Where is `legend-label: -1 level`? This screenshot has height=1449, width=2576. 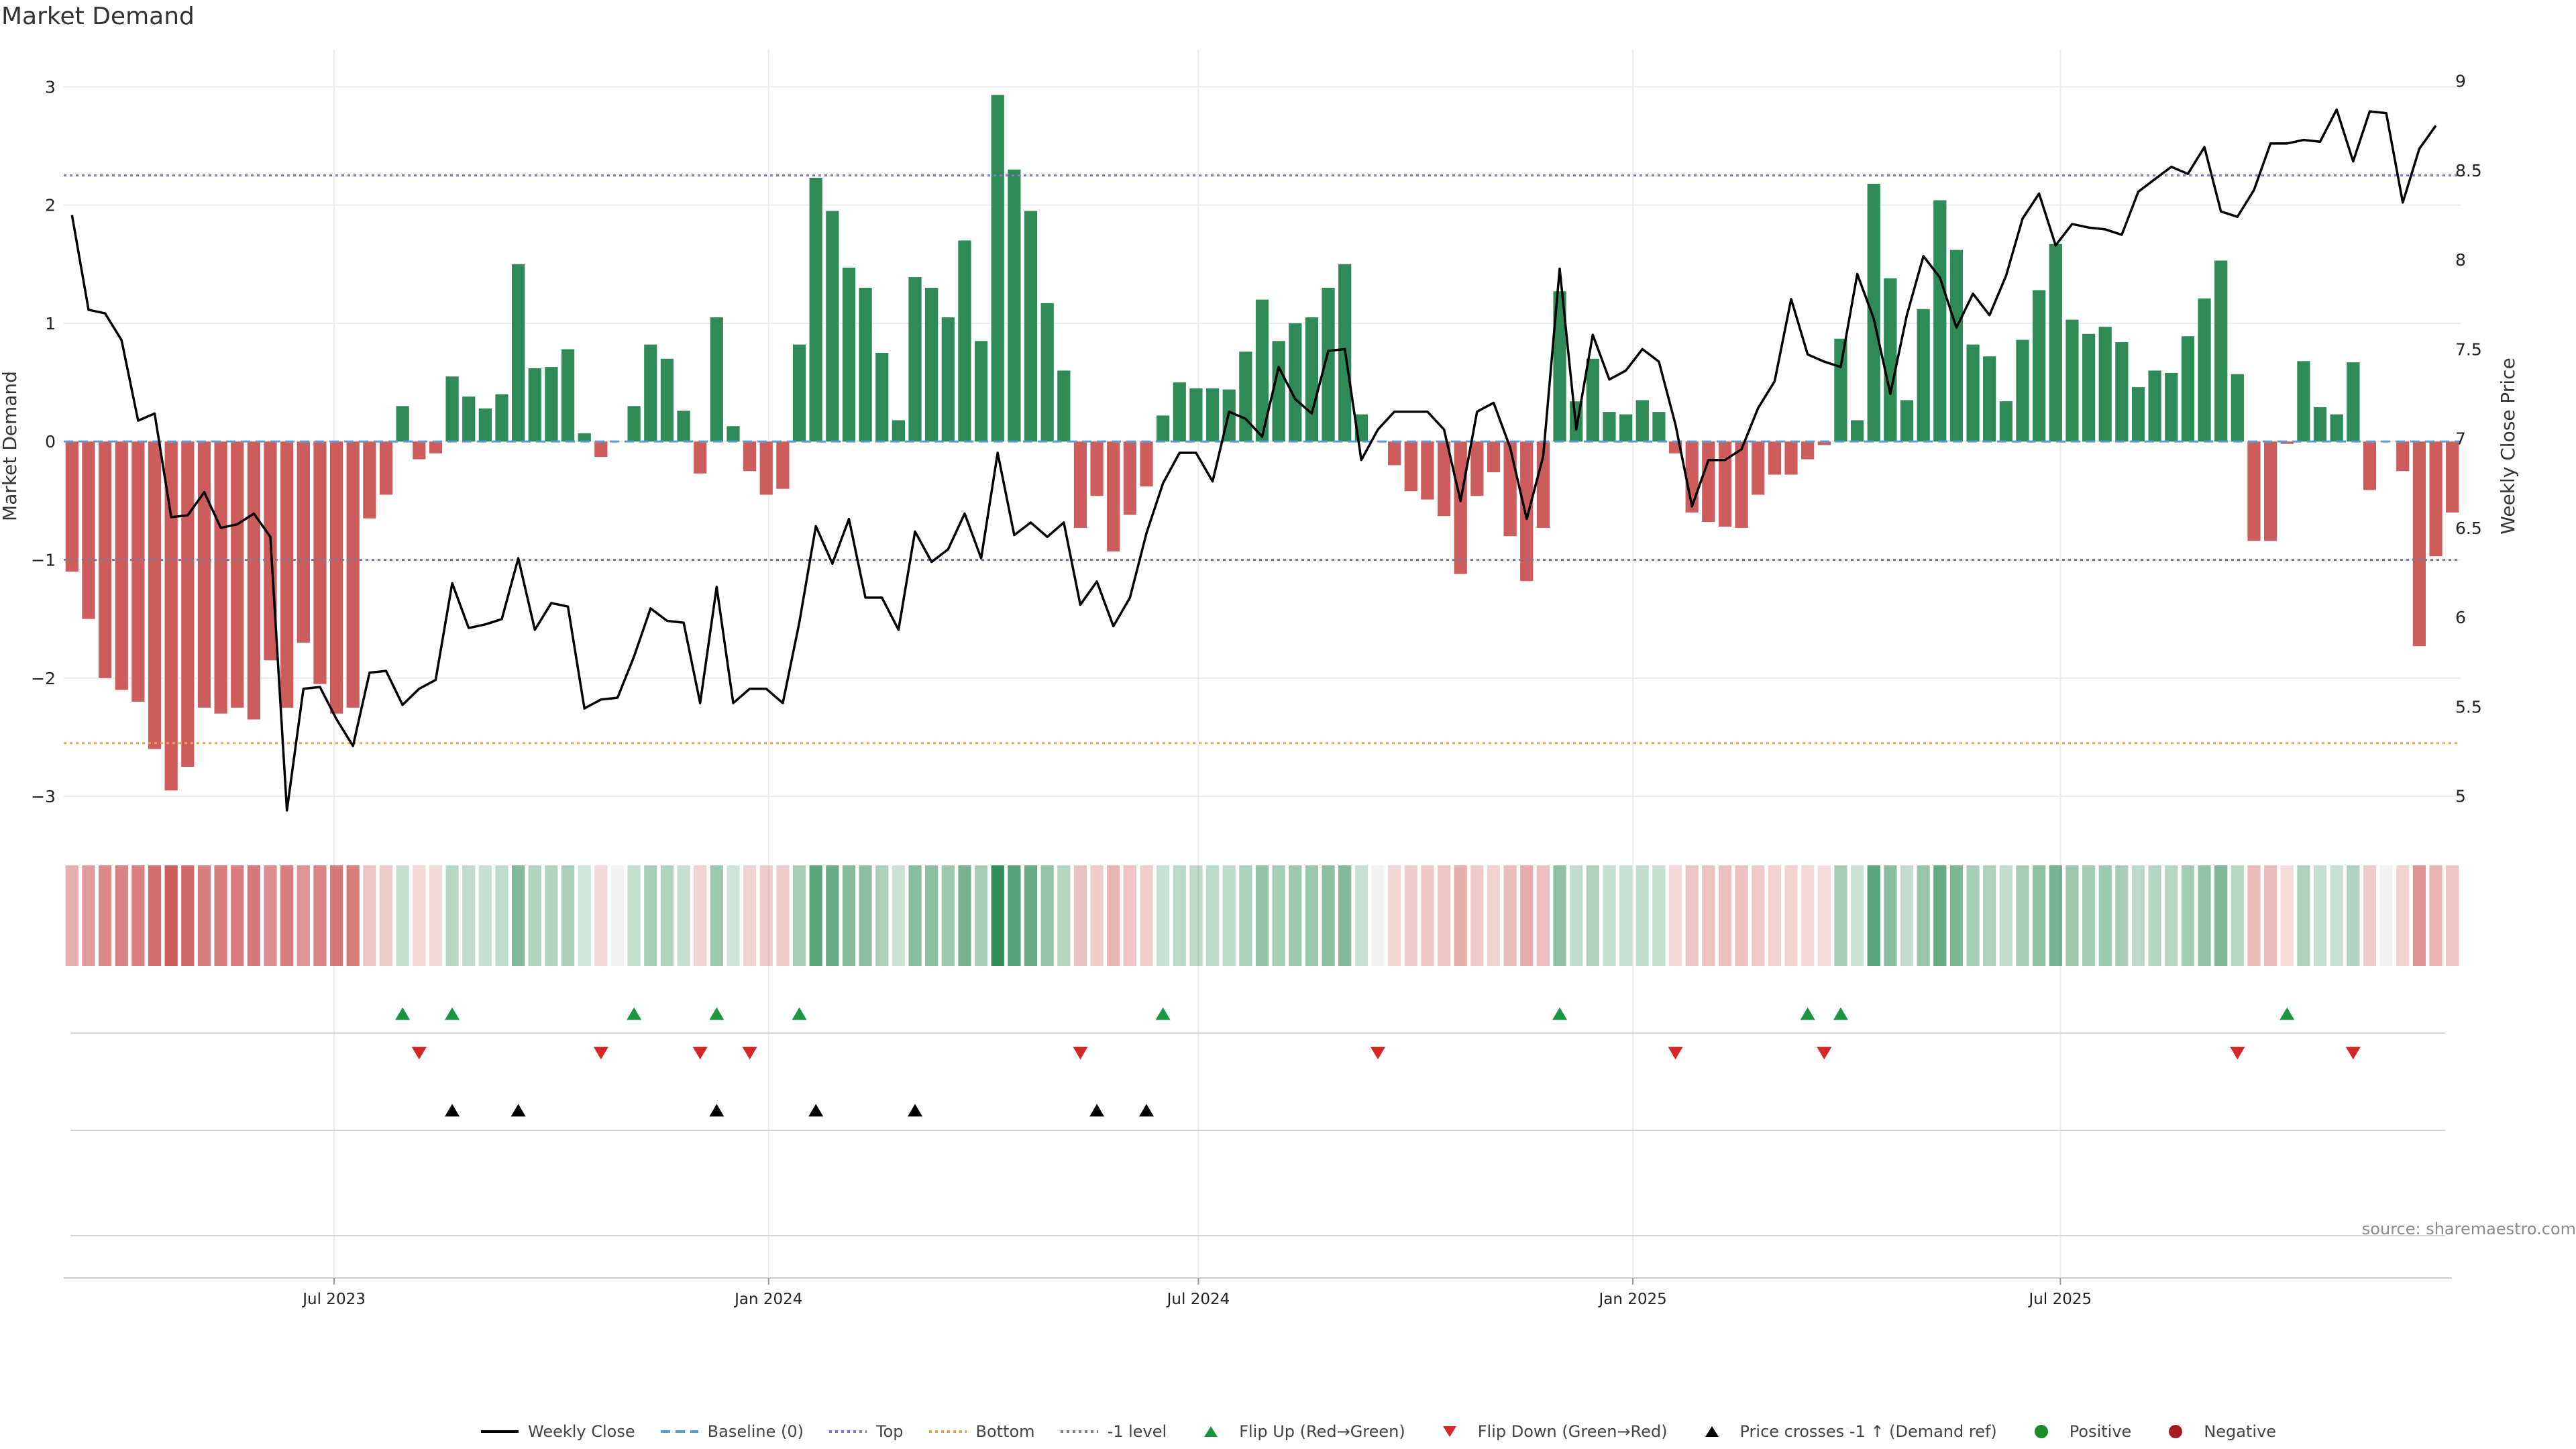 legend-label: -1 level is located at coordinates (1137, 1431).